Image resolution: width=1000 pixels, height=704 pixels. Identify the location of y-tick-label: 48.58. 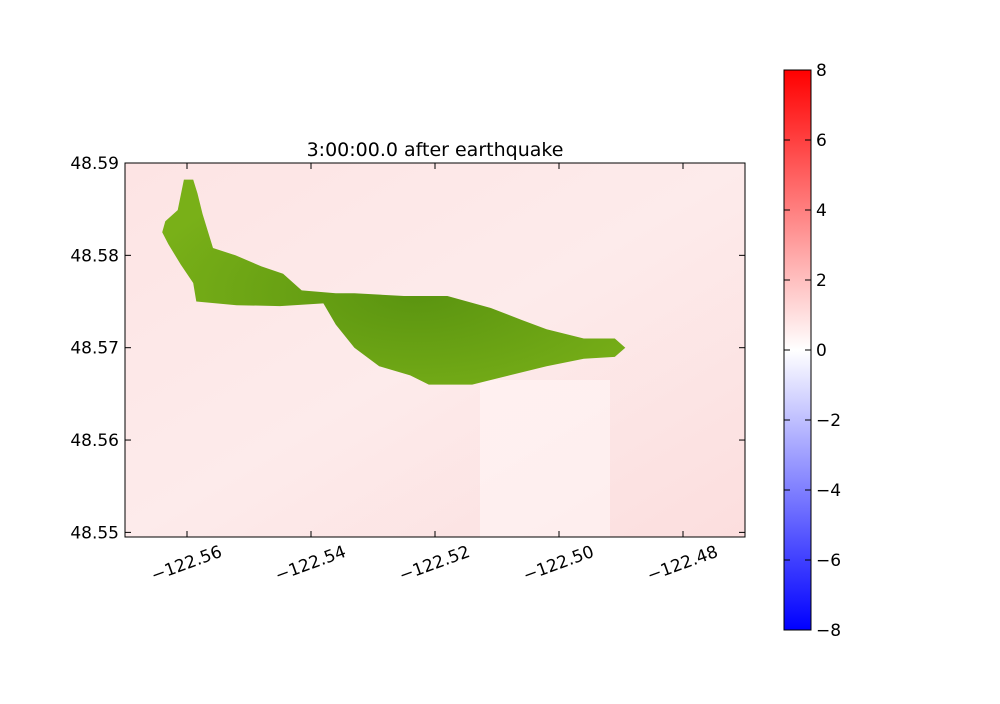
(94, 256).